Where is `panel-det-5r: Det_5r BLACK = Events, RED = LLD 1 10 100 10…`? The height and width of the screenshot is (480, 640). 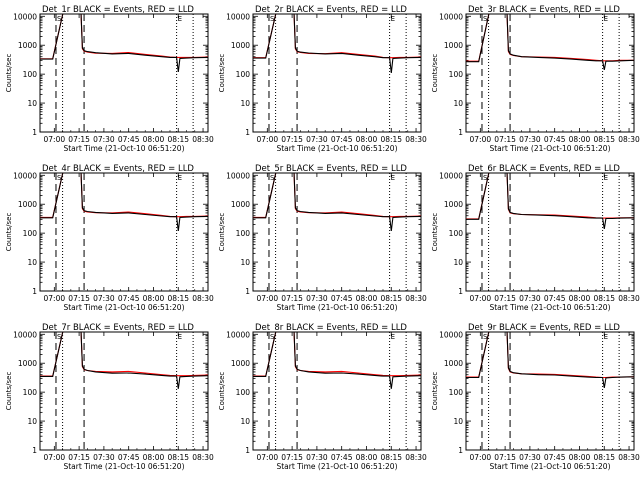 panel-det-5r: Det_5r BLACK = Events, RED = LLD 1 10 100 10… is located at coordinates (322, 238).